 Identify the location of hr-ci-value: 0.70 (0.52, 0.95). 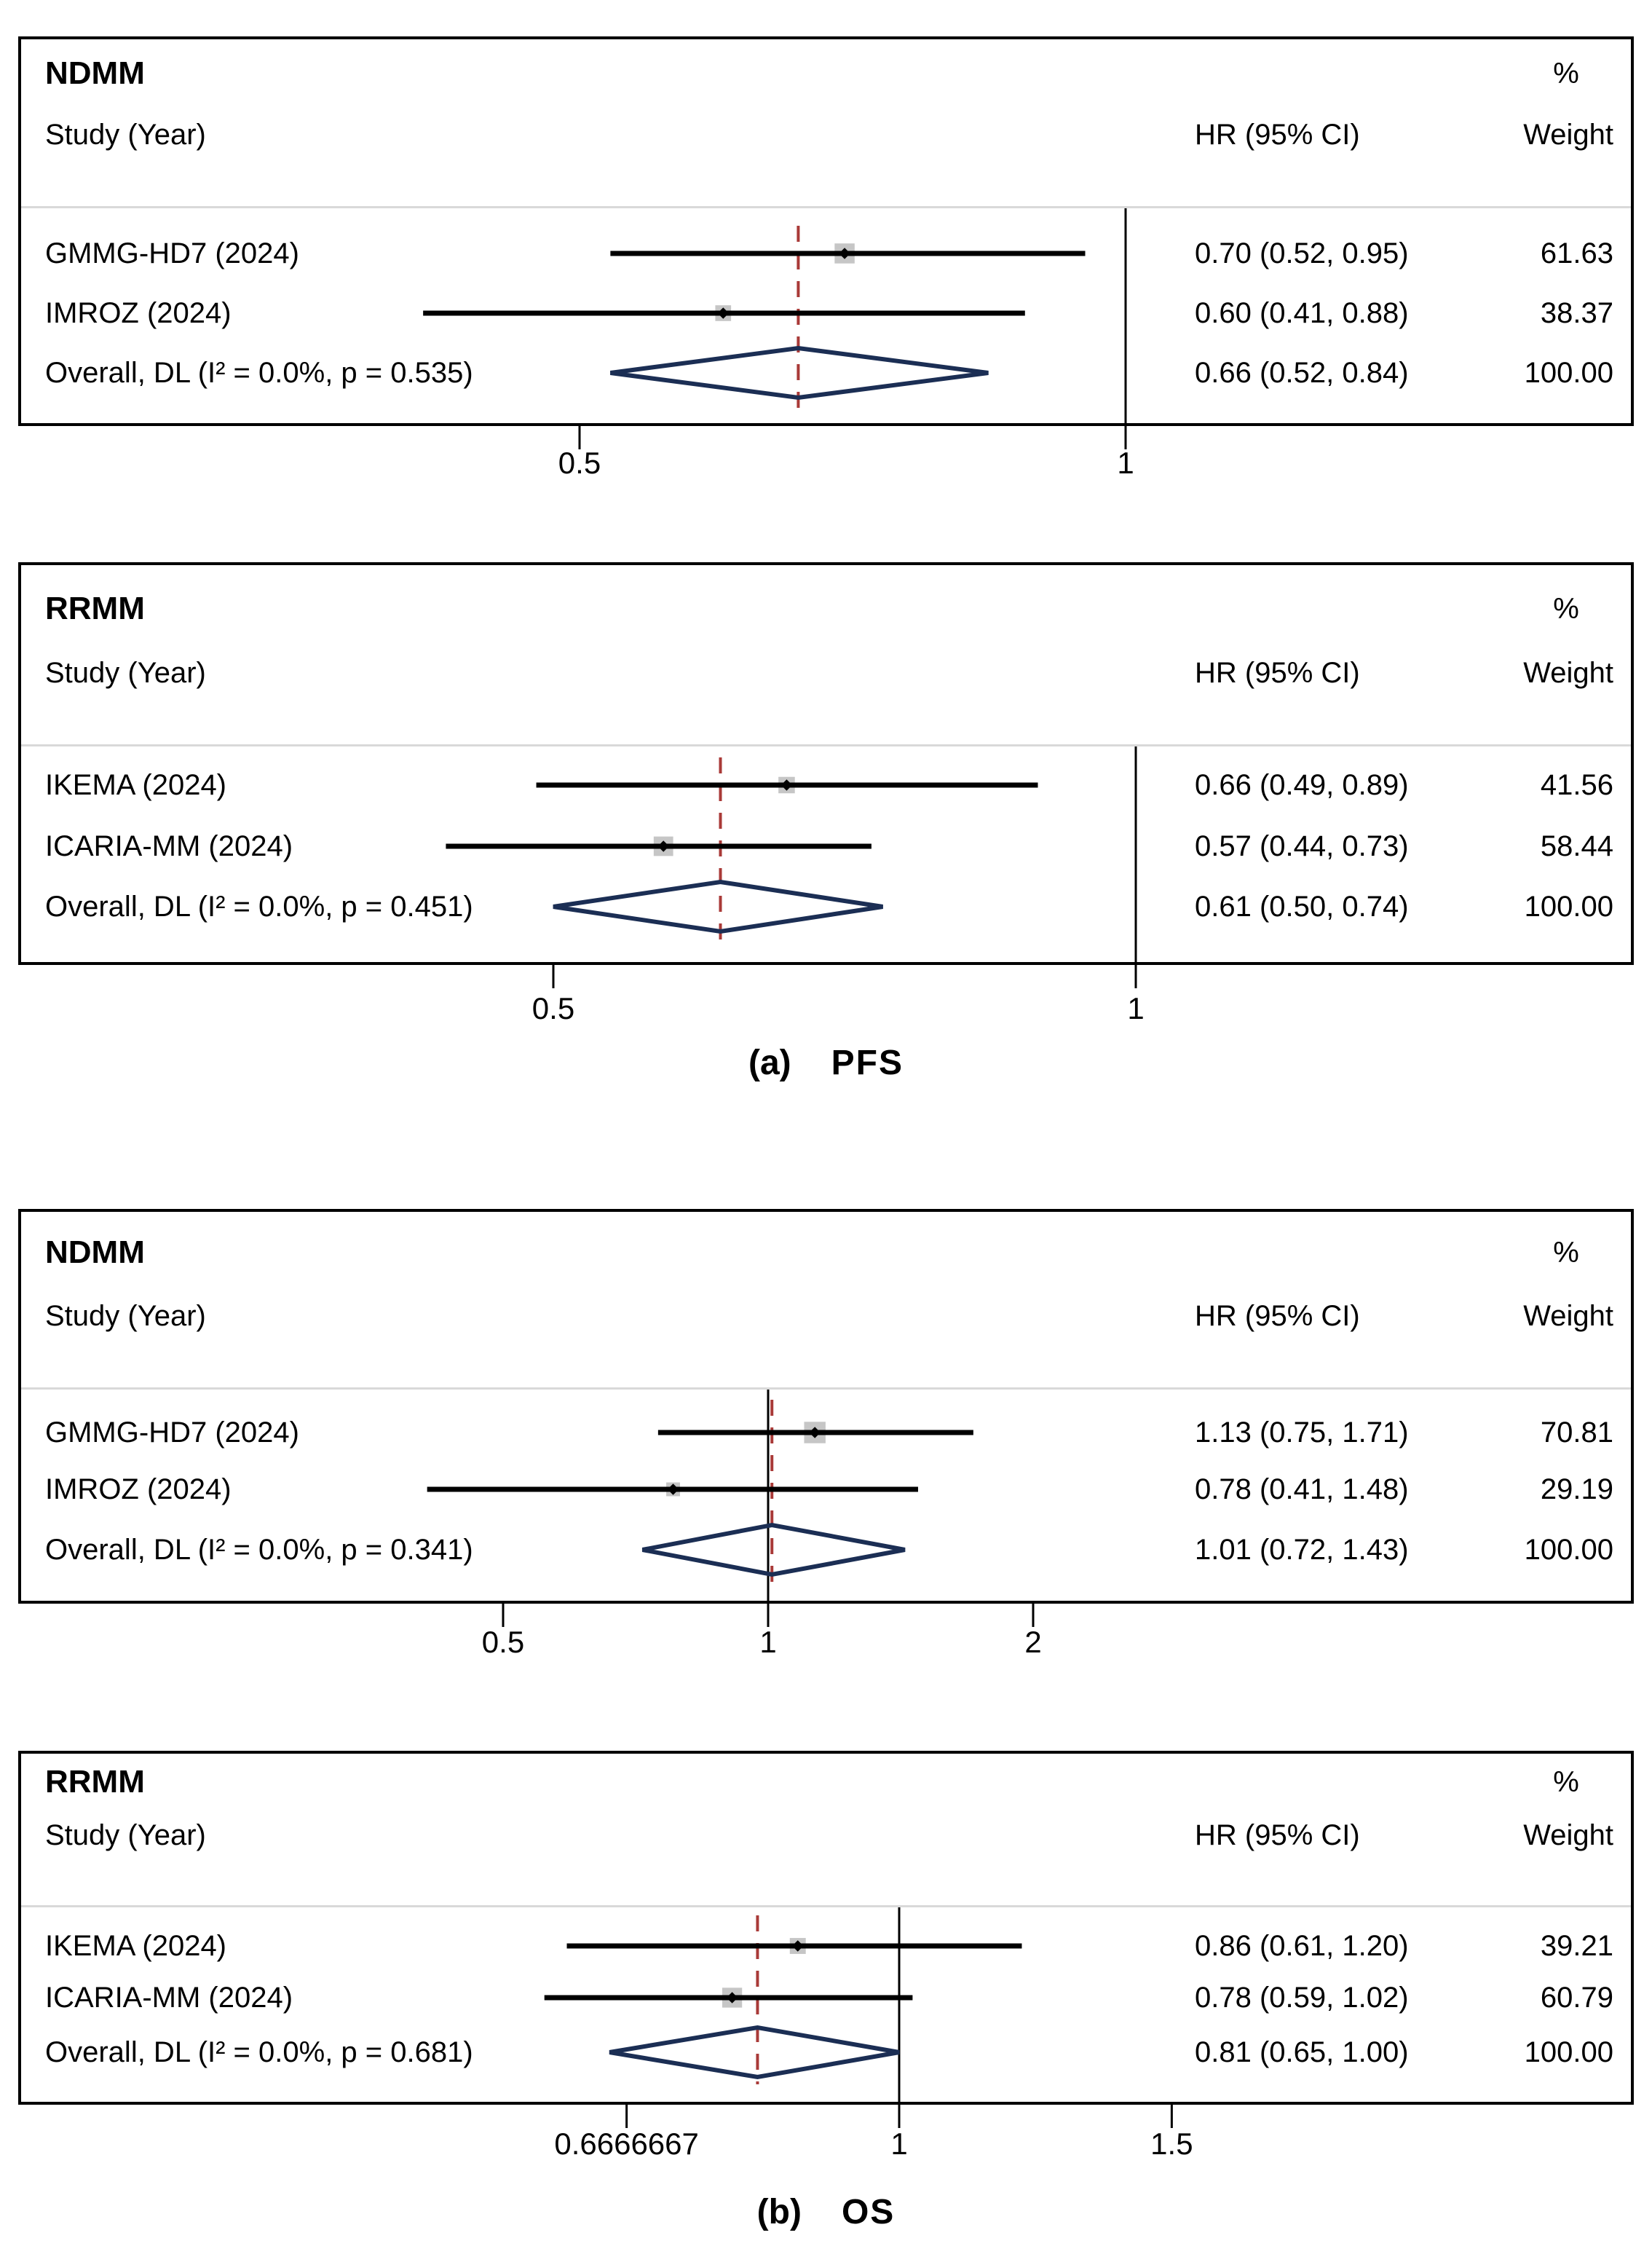
(1302, 253).